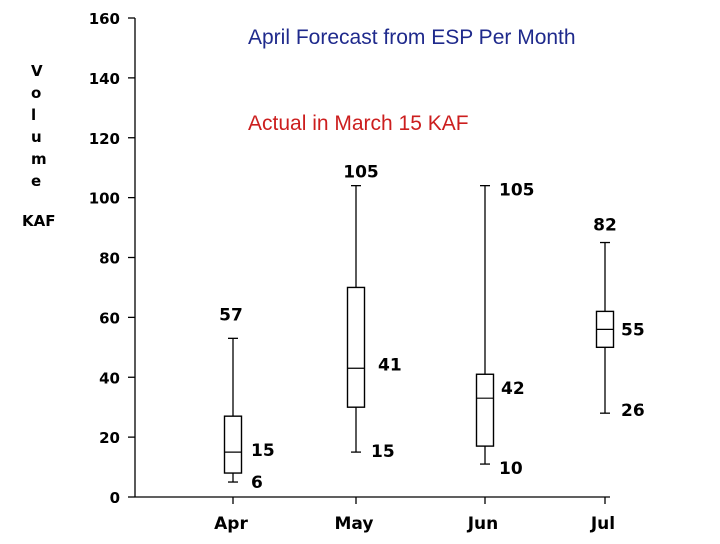  Describe the element at coordinates (109, 438) in the screenshot. I see `y-tick-label: 20` at that location.